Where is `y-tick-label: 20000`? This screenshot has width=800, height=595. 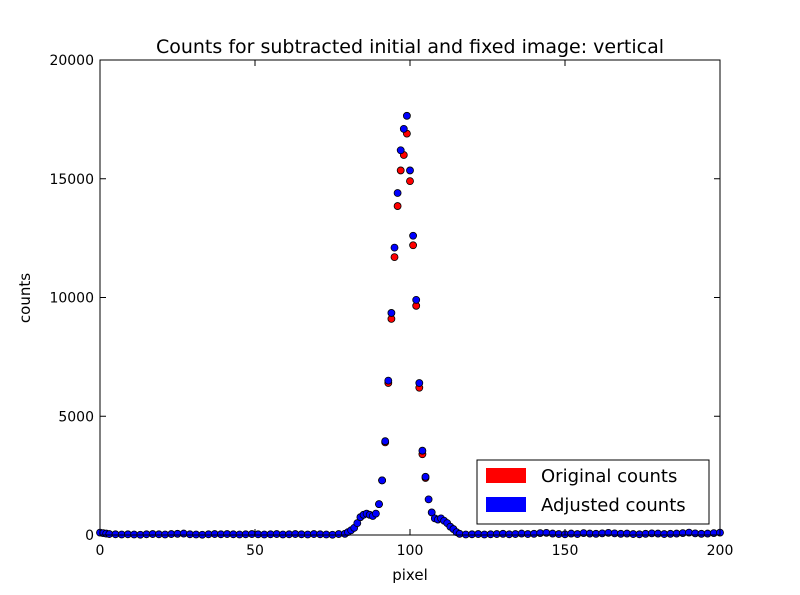 y-tick-label: 20000 is located at coordinates (71, 61).